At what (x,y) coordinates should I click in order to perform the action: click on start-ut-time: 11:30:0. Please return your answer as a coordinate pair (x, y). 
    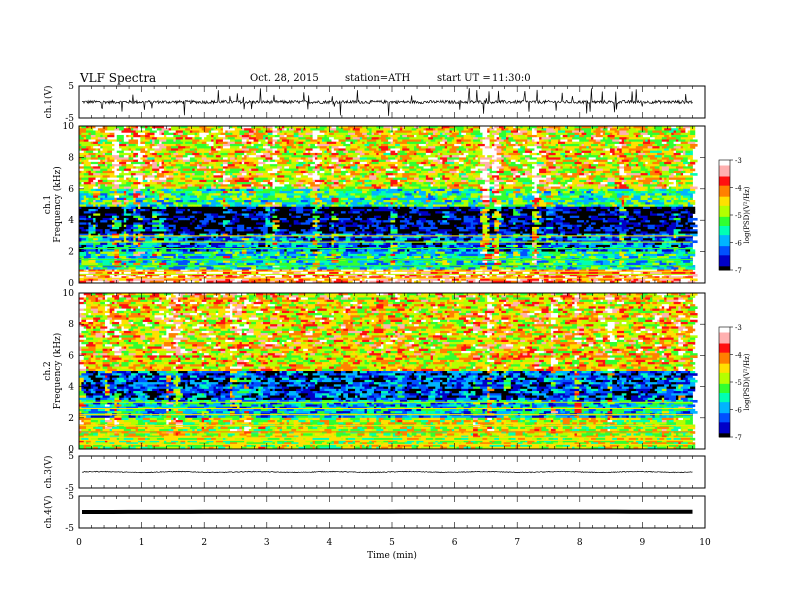
    Looking at the image, I should click on (511, 78).